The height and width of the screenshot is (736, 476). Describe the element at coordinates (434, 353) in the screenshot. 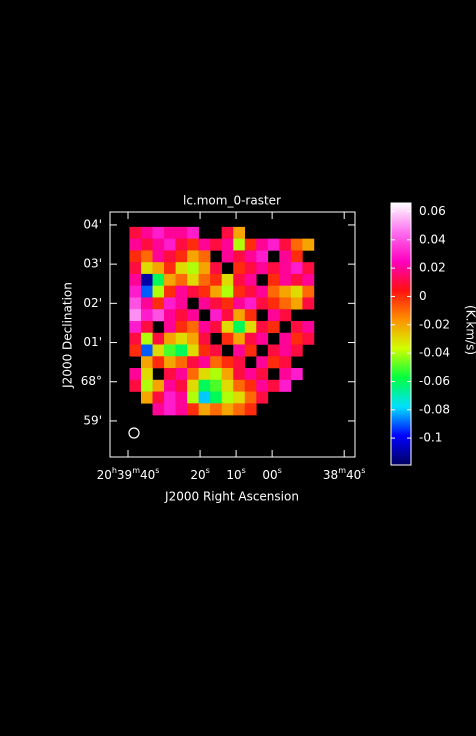

I see `colorbar-tick-label: -0.04` at that location.